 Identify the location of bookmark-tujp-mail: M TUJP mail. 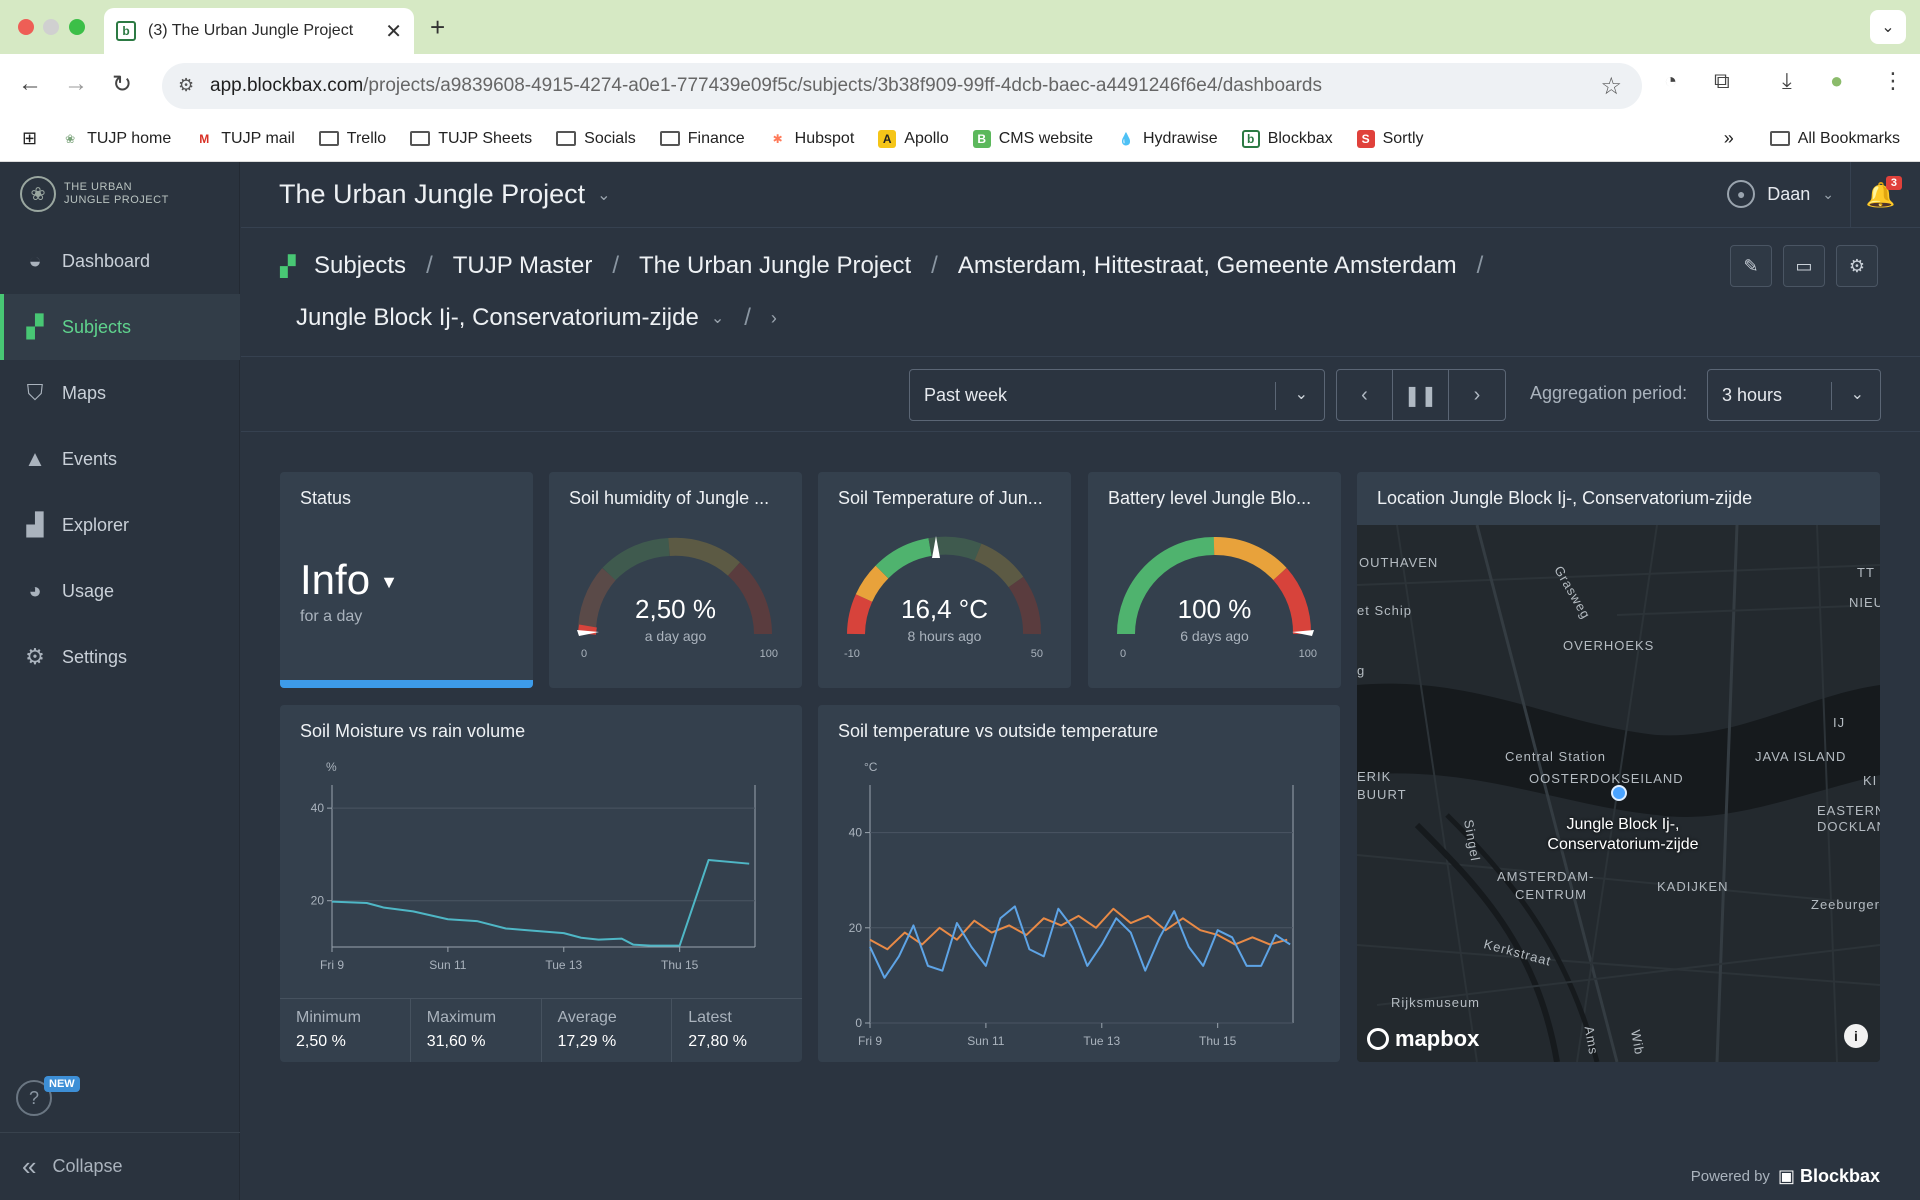
(245, 139).